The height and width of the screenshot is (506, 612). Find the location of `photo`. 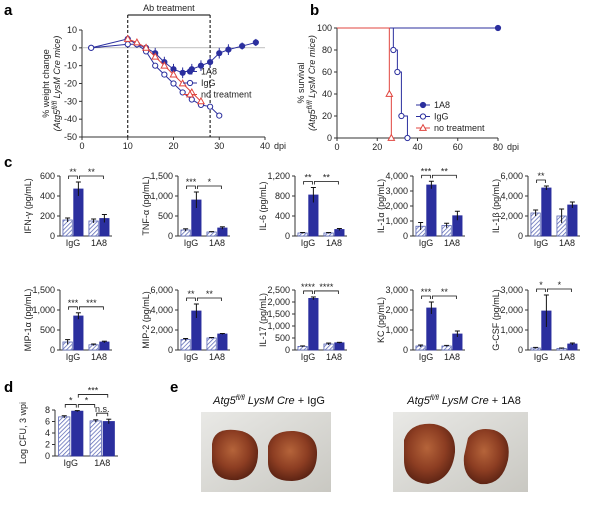

photo is located at coordinates (460, 452).